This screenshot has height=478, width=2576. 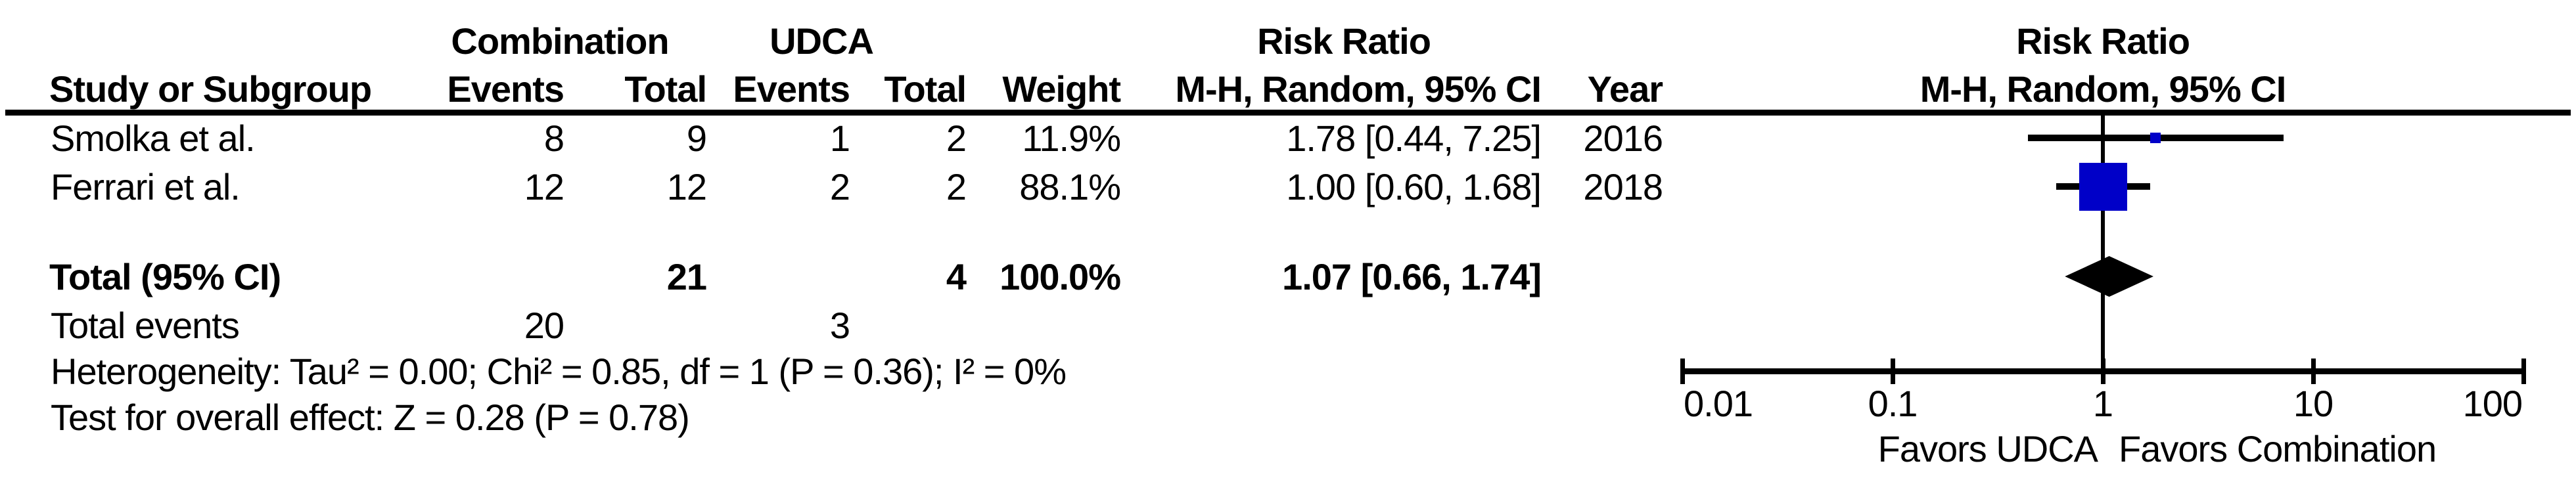 What do you see at coordinates (686, 276) in the screenshot?
I see `total-row-total1: 21` at bounding box center [686, 276].